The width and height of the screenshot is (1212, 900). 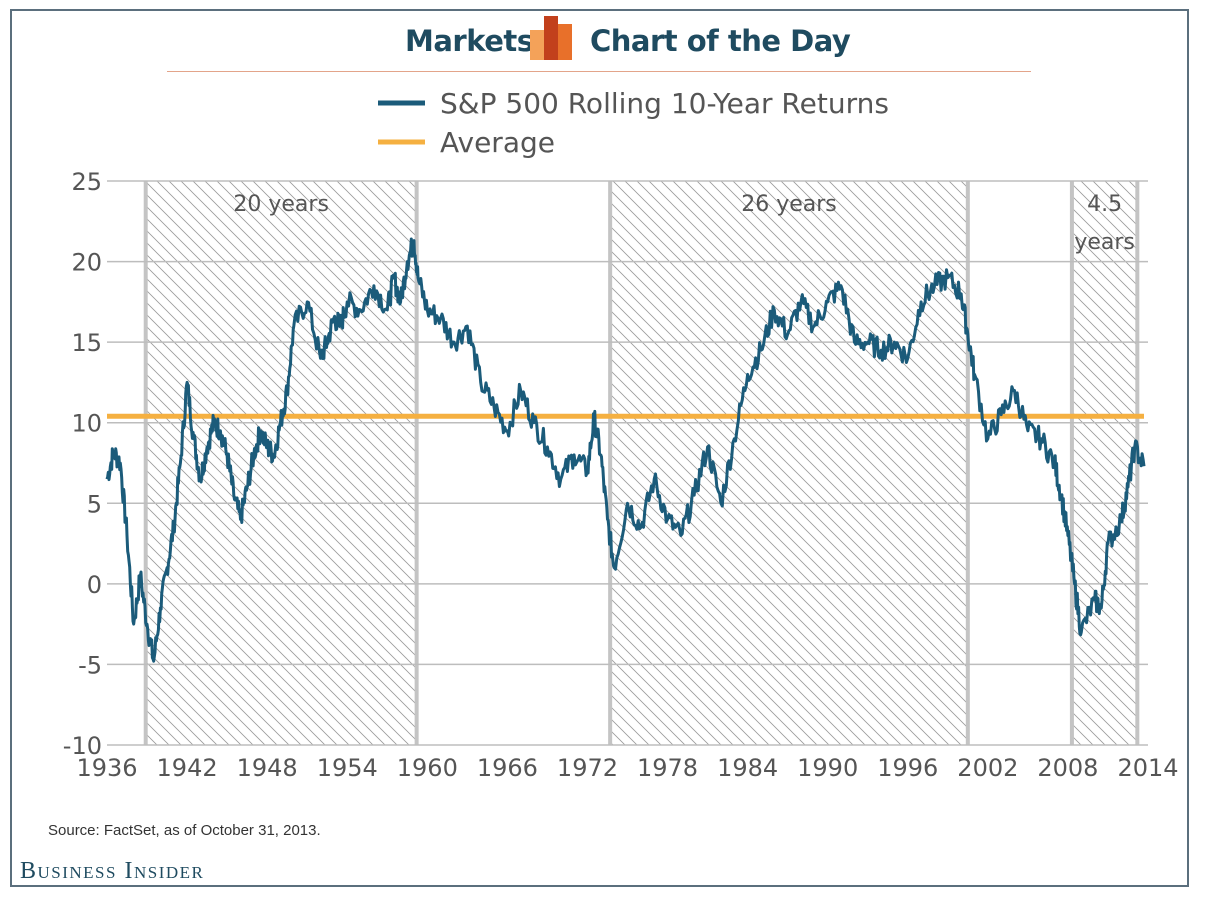 What do you see at coordinates (86, 263) in the screenshot?
I see `y-tick-label-1: 20` at bounding box center [86, 263].